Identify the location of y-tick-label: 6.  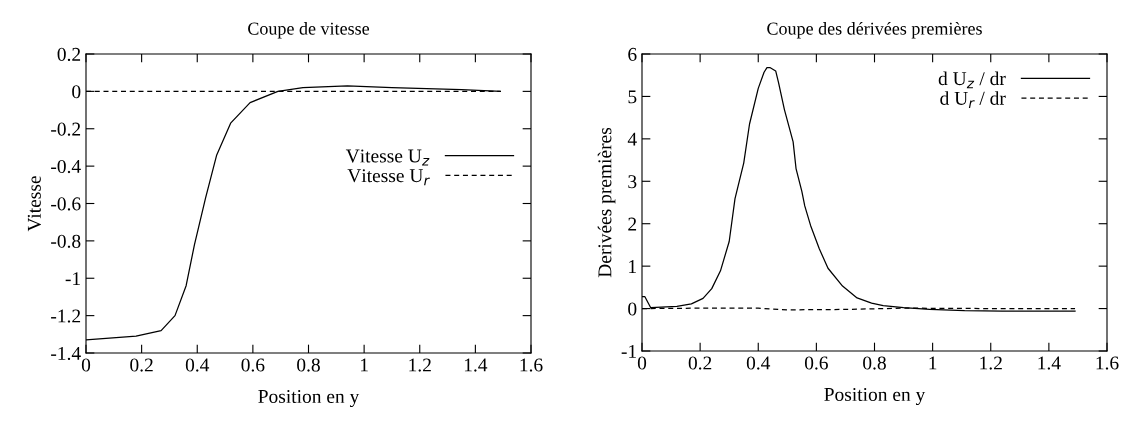
(632, 54).